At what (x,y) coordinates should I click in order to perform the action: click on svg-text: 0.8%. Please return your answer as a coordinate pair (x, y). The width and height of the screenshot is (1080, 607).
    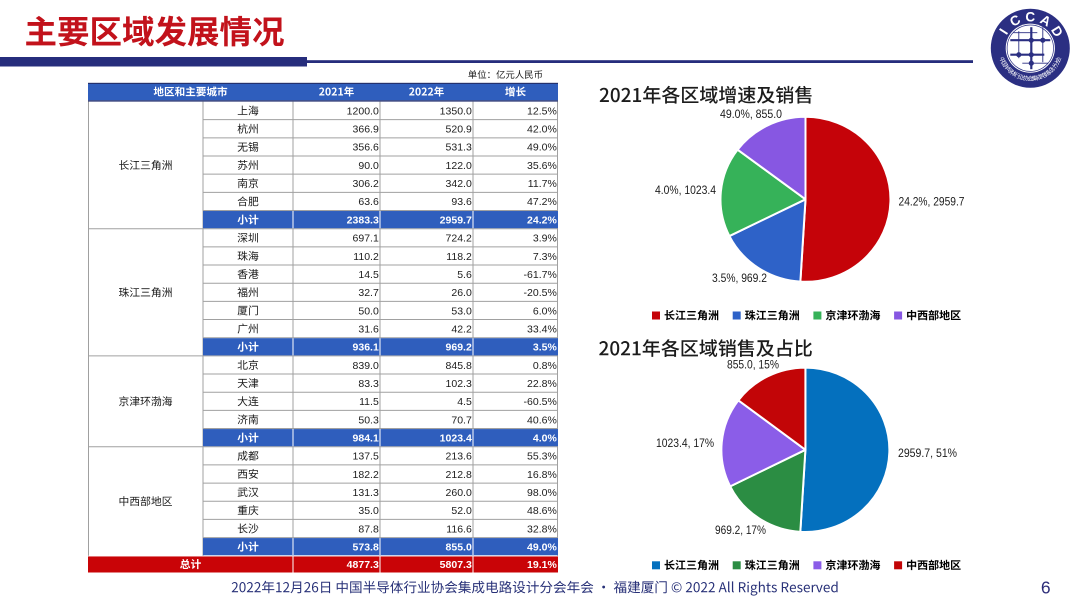
    Looking at the image, I should click on (545, 366).